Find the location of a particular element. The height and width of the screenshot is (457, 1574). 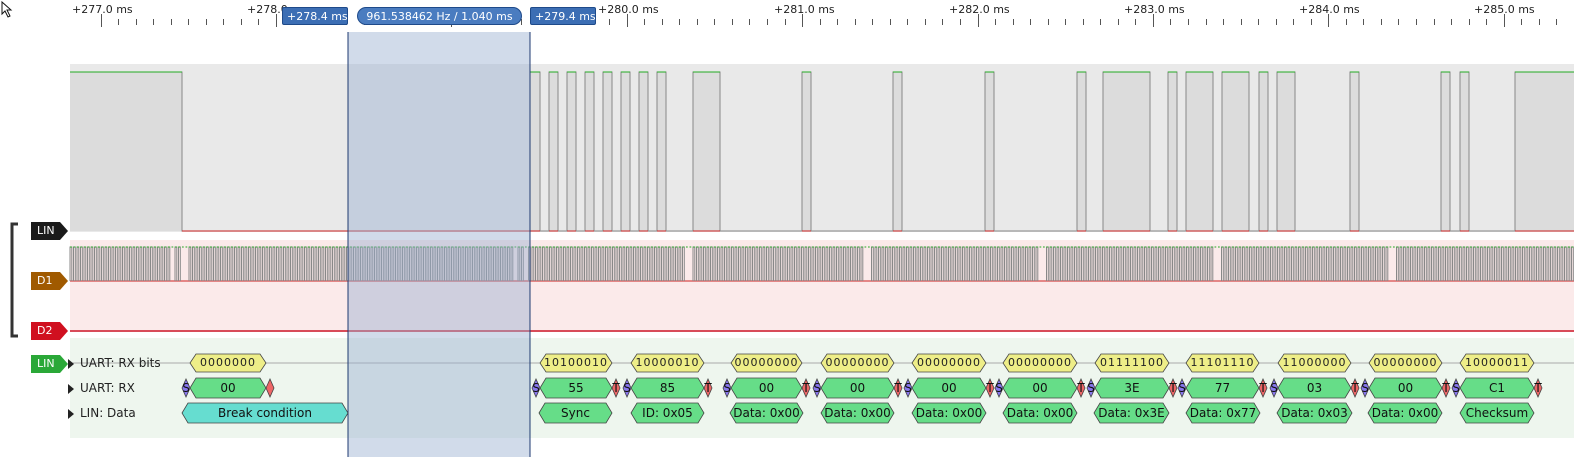

channel-tag-d2: D2 is located at coordinates (49, 331).